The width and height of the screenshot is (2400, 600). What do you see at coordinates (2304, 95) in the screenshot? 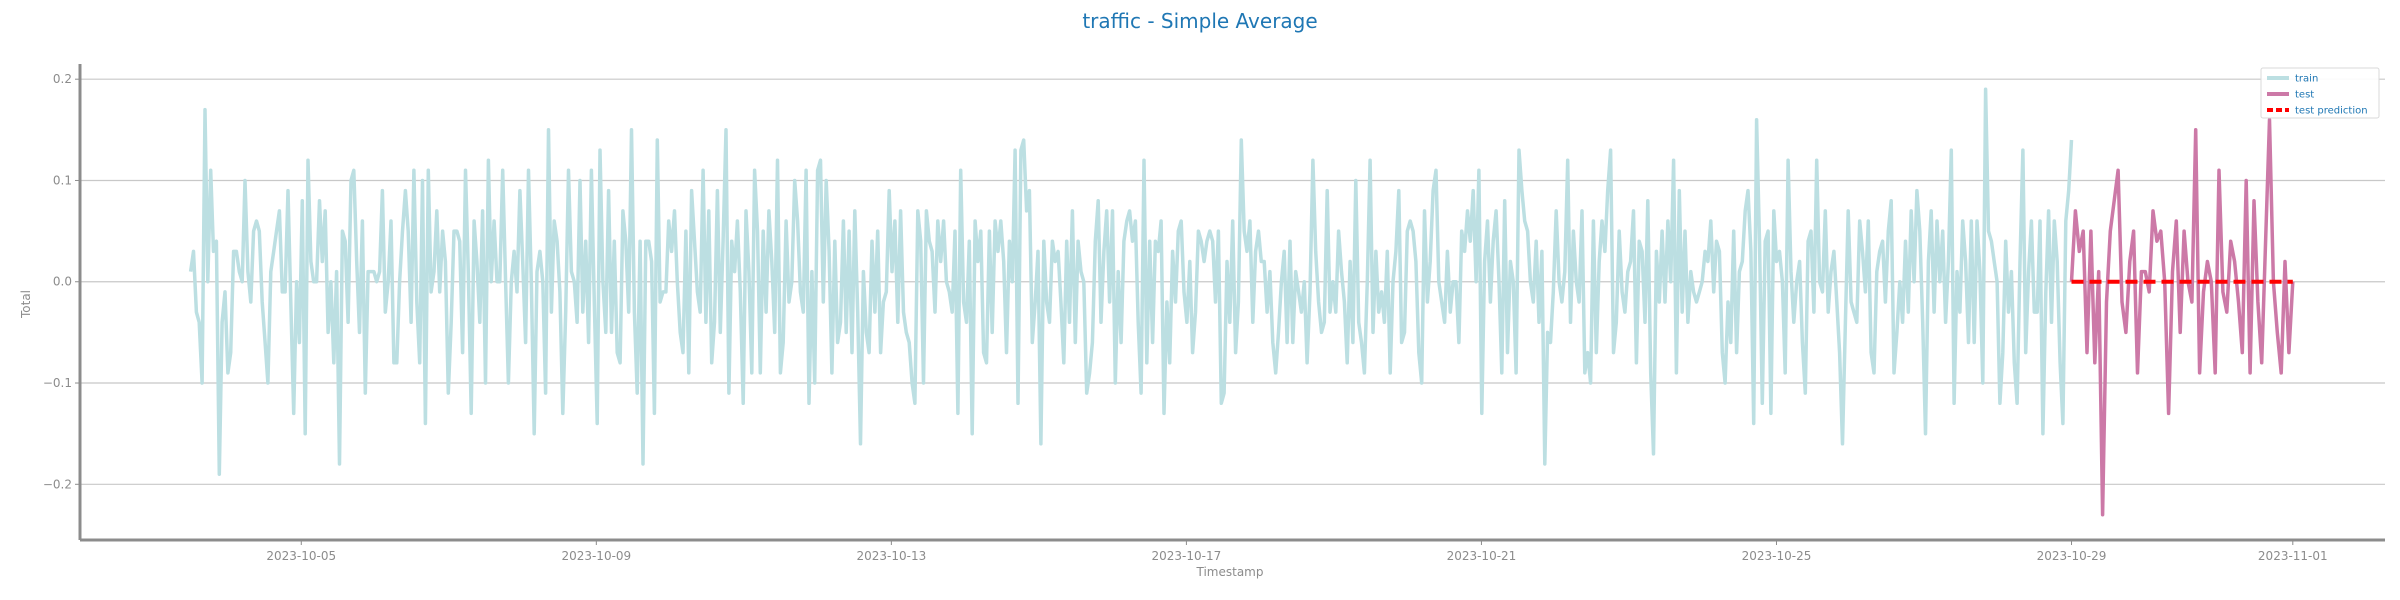
I see `legend-label-test: test` at bounding box center [2304, 95].